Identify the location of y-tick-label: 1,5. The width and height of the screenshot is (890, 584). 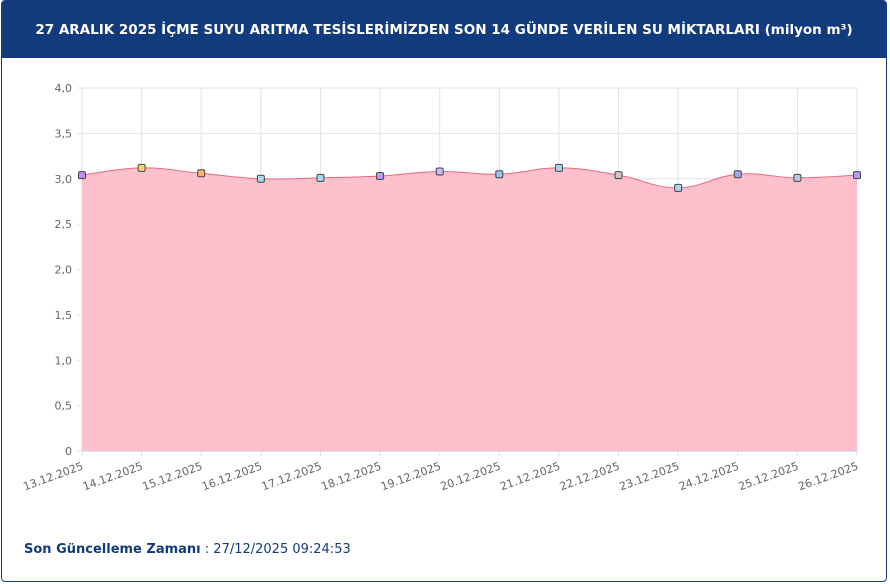
(64, 315).